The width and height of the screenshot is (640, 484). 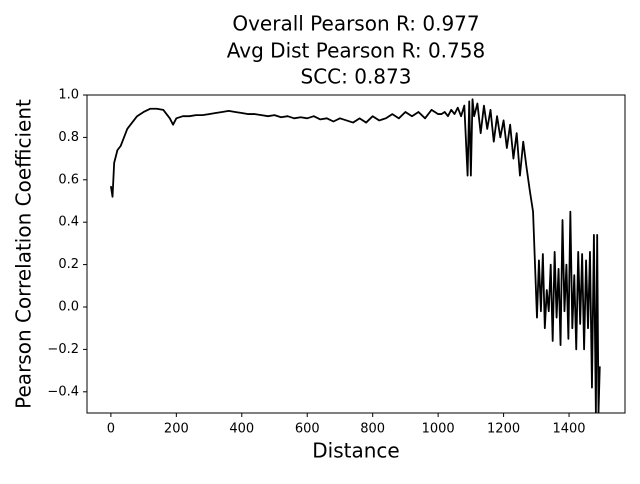 I want to click on x-tick-label: 1000, so click(x=438, y=429).